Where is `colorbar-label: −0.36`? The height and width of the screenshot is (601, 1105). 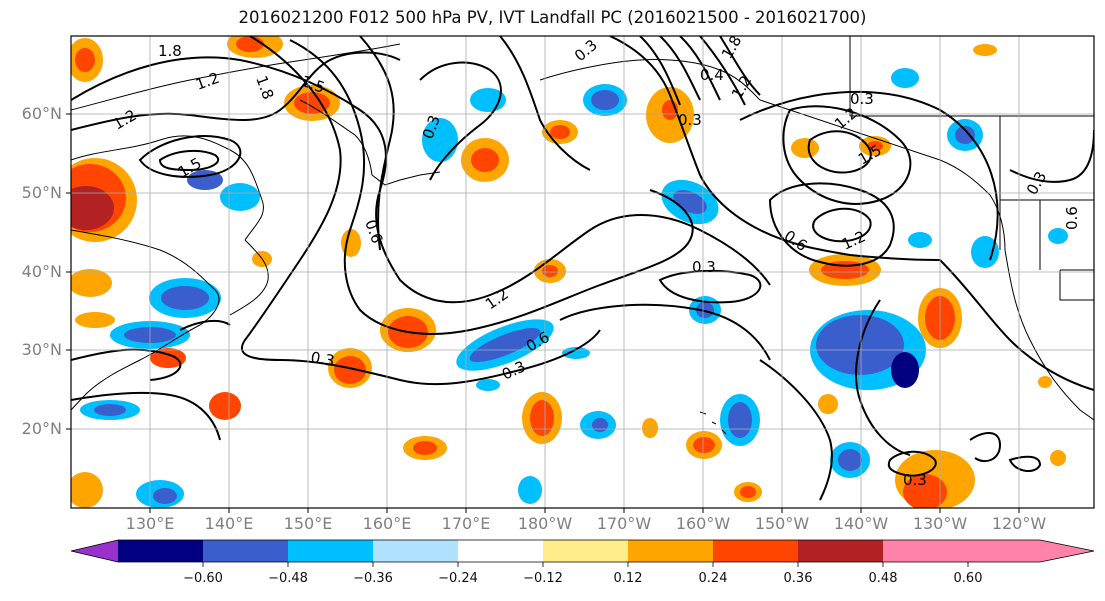
colorbar-label: −0.36 is located at coordinates (373, 578).